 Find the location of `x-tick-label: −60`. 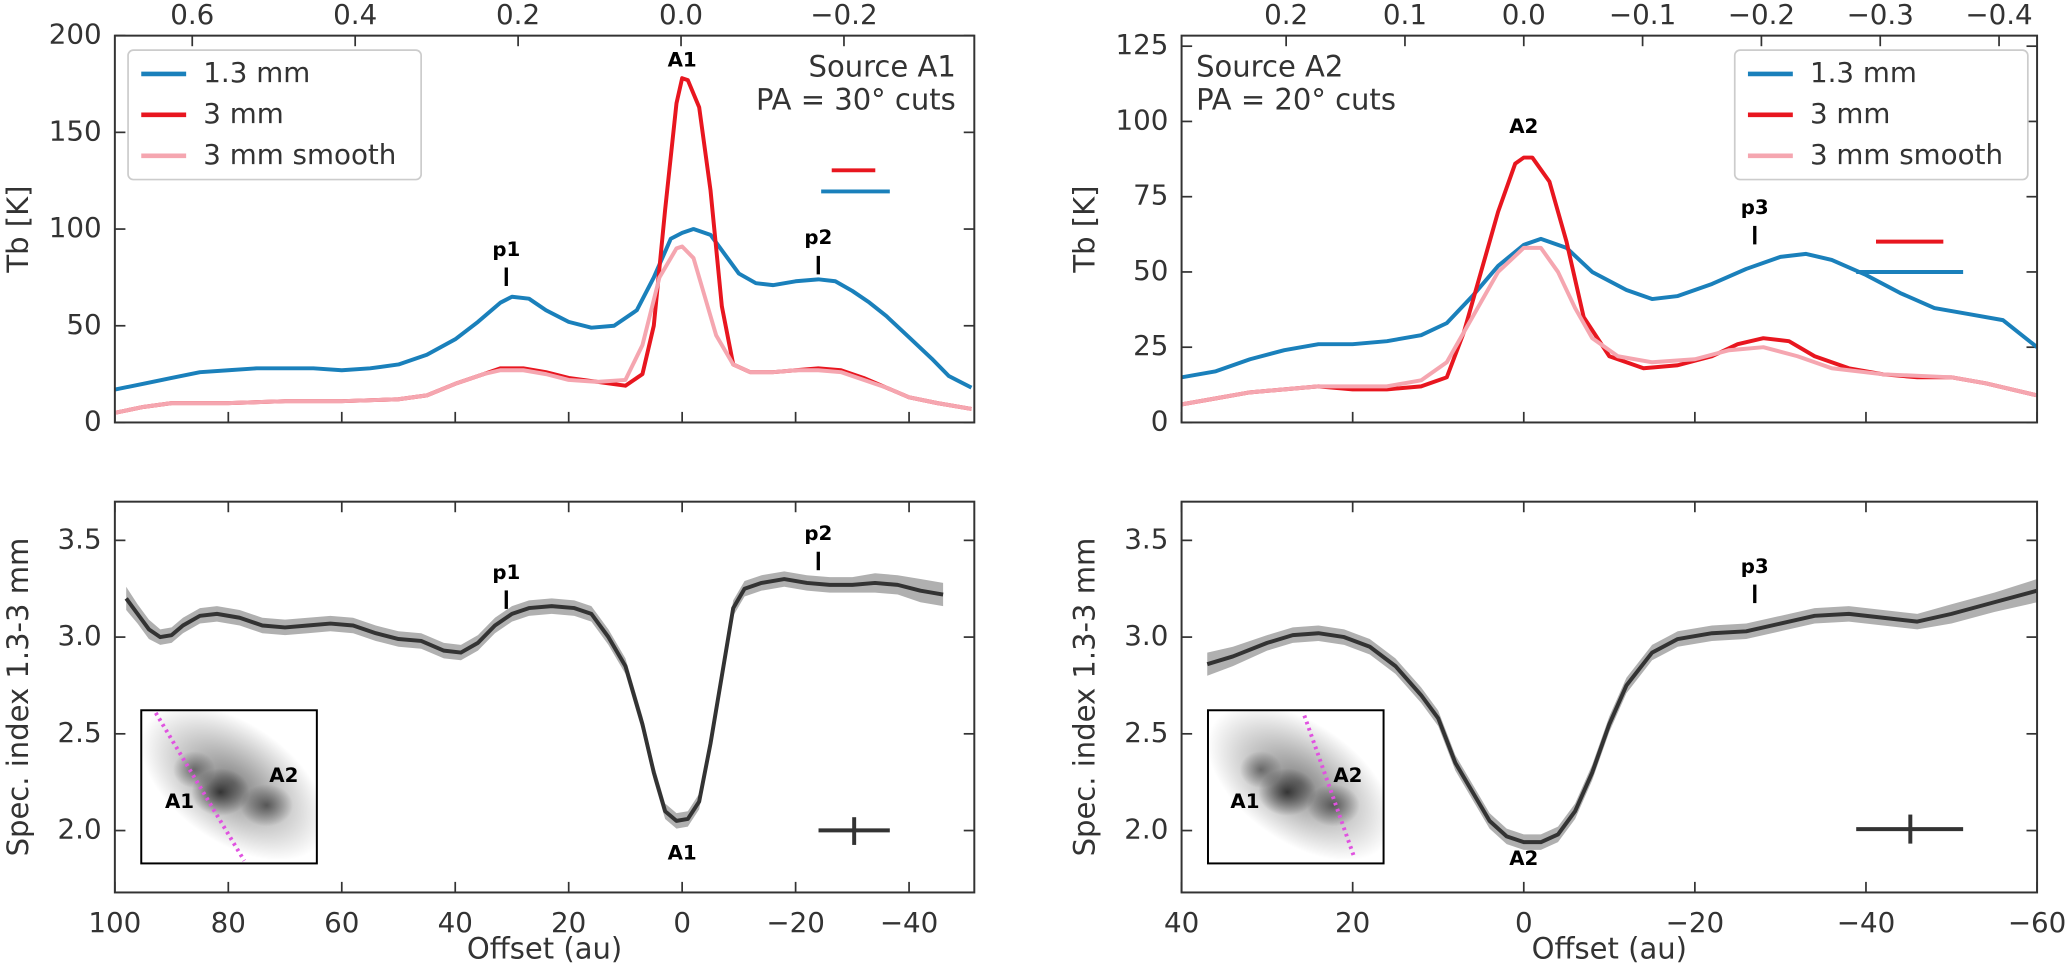

x-tick-label: −60 is located at coordinates (2037, 922).